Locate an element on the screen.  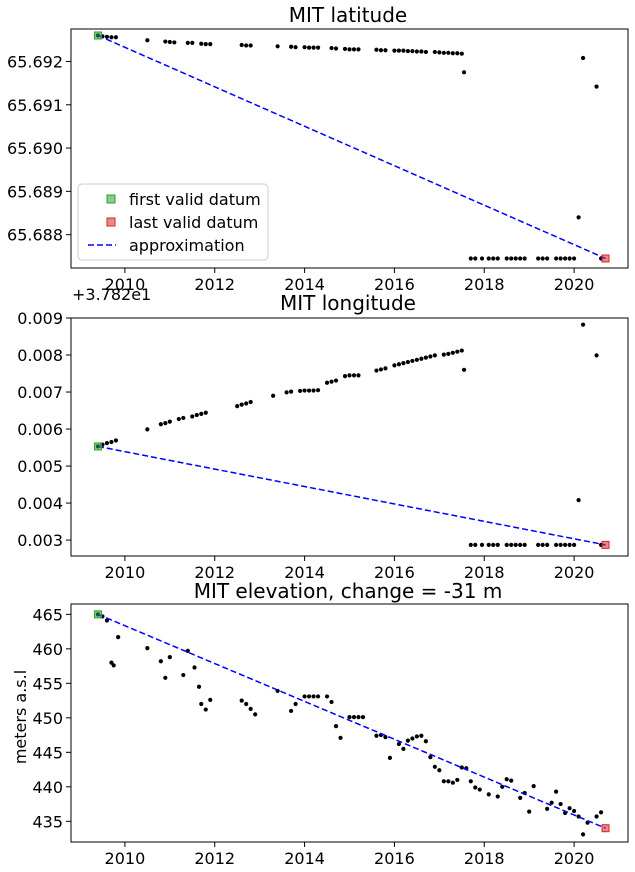
elevation-x-tick-label: 2020 is located at coordinates (574, 858).